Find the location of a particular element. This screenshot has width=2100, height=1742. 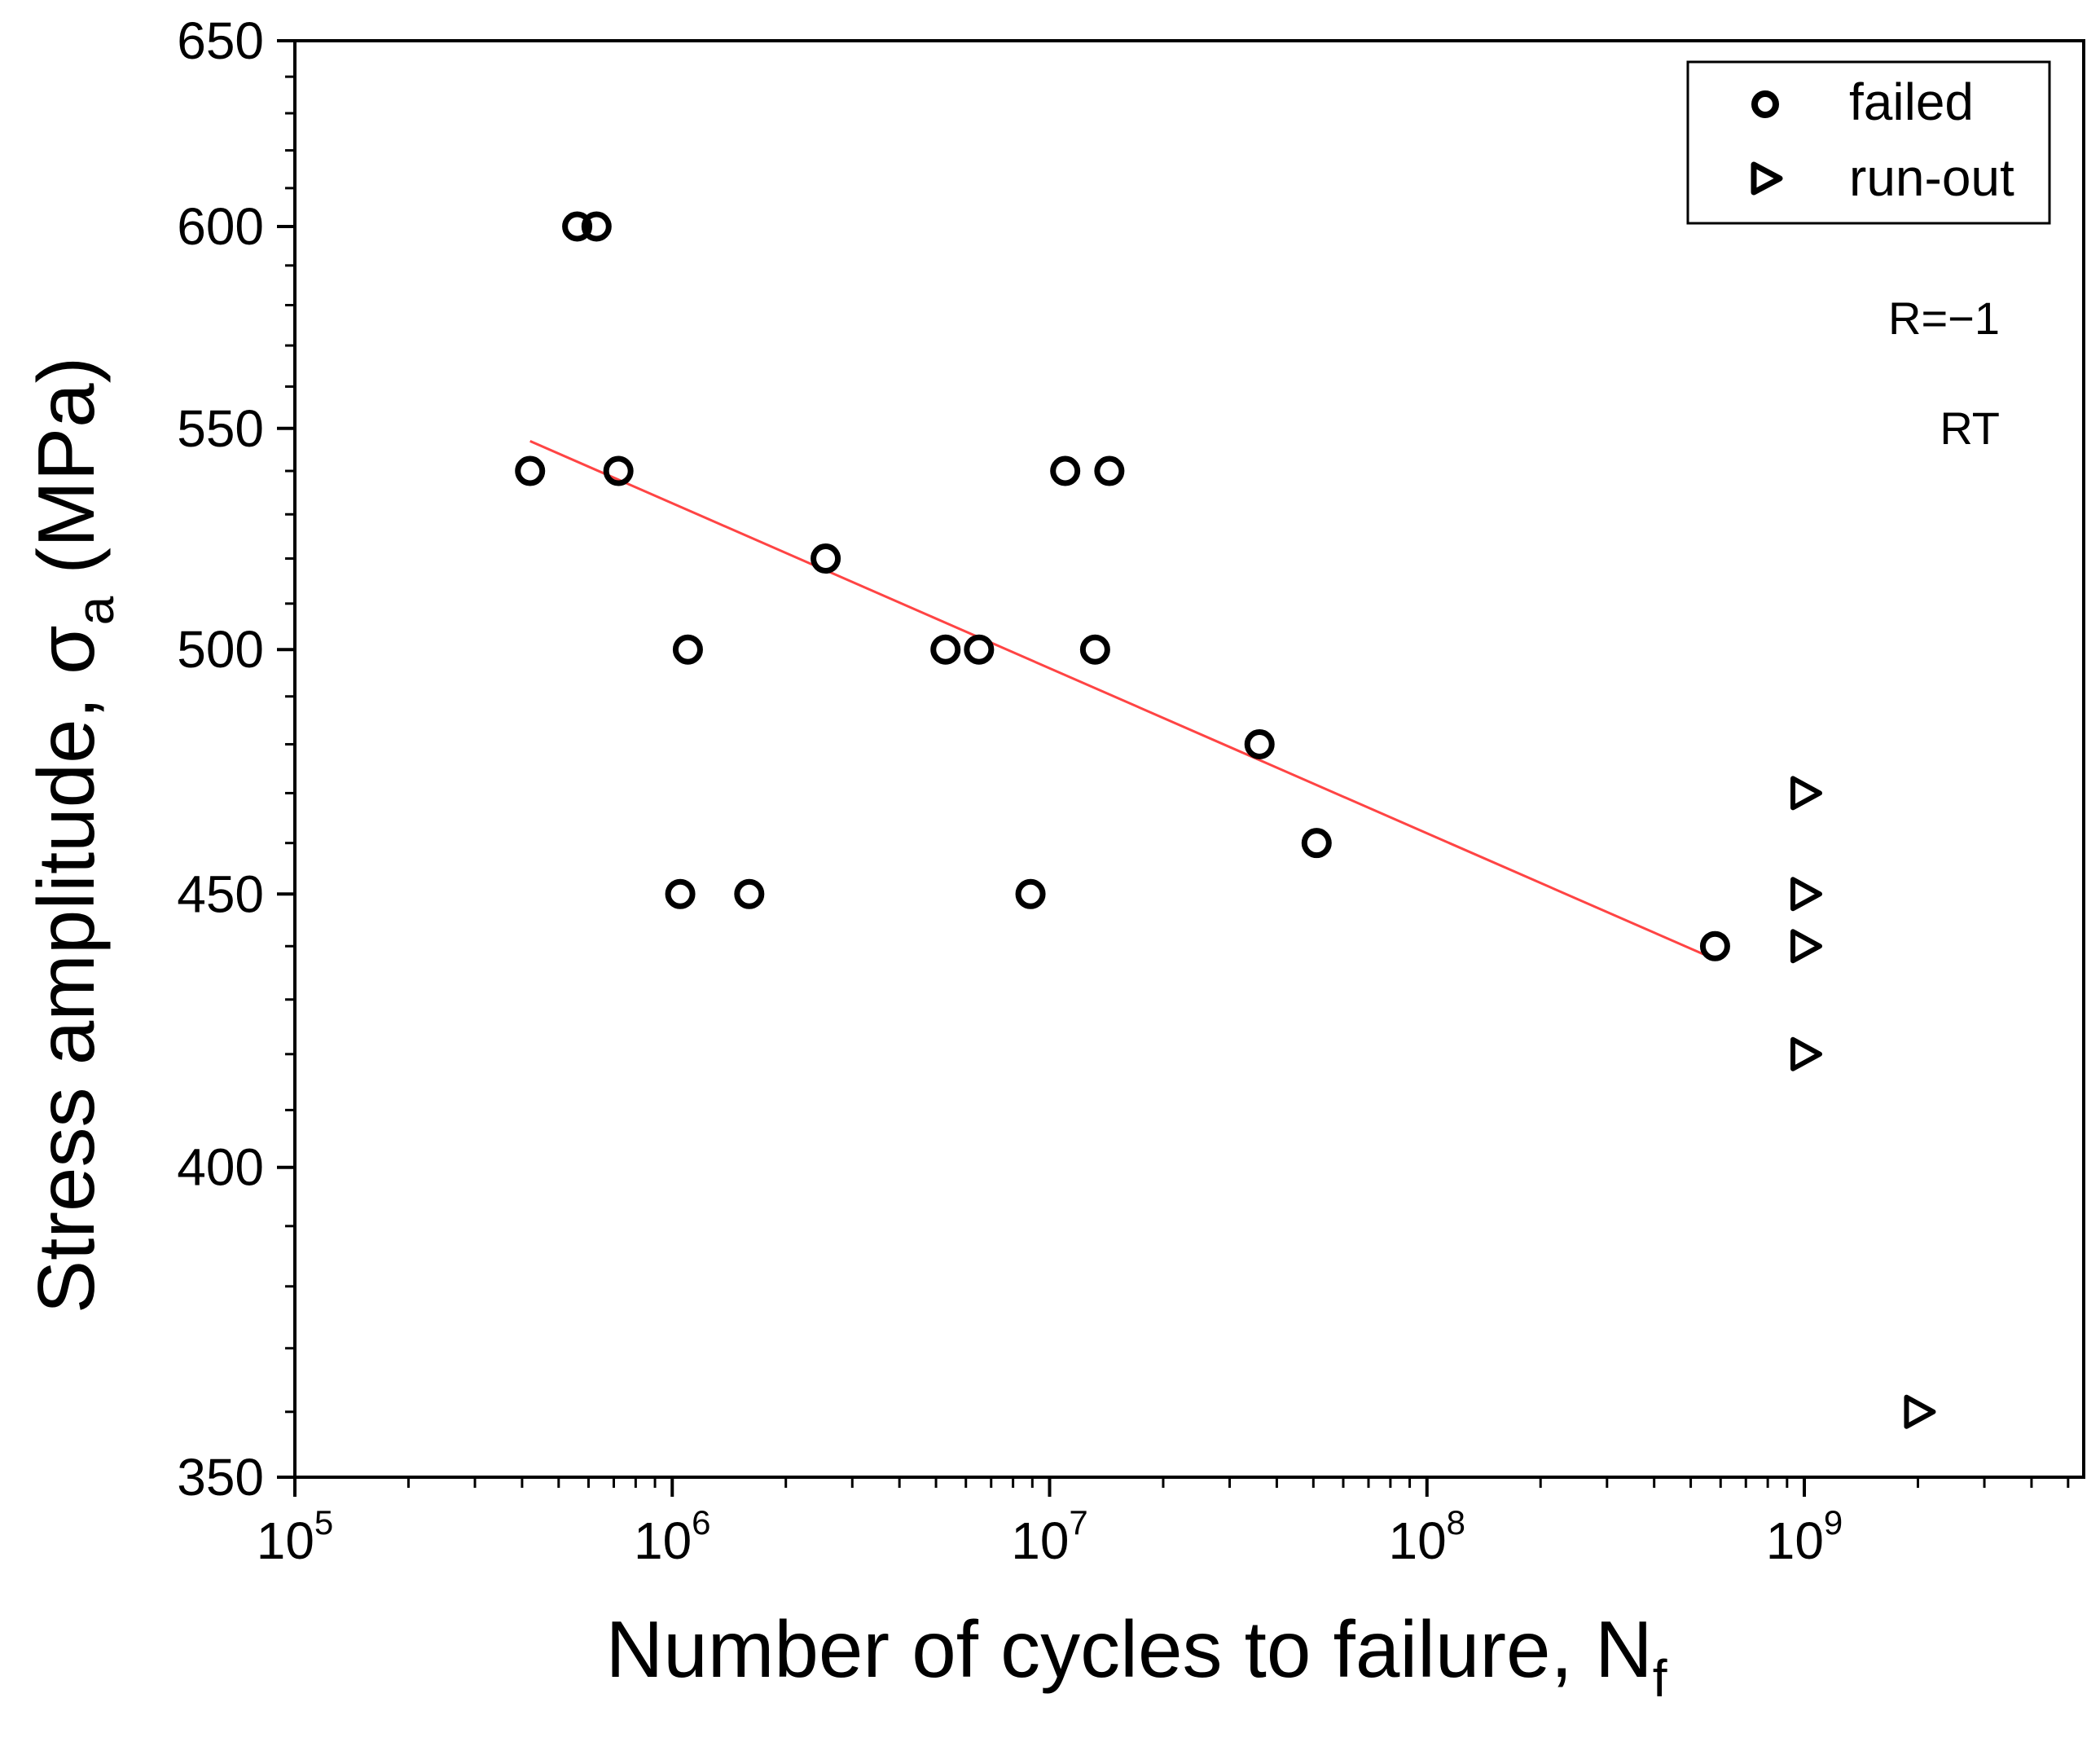

legend-box is located at coordinates (1868, 142).